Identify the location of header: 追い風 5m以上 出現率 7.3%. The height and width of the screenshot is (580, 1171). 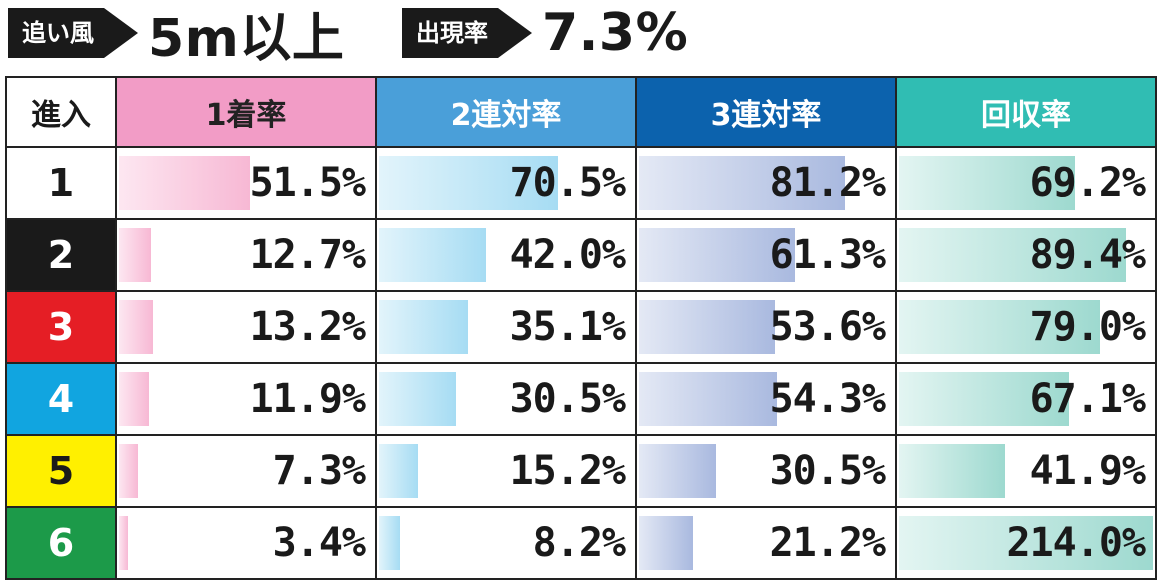
(585, 36).